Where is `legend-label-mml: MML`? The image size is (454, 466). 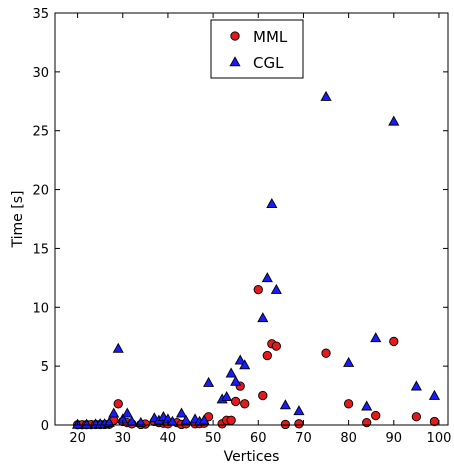 legend-label-mml: MML is located at coordinates (270, 37).